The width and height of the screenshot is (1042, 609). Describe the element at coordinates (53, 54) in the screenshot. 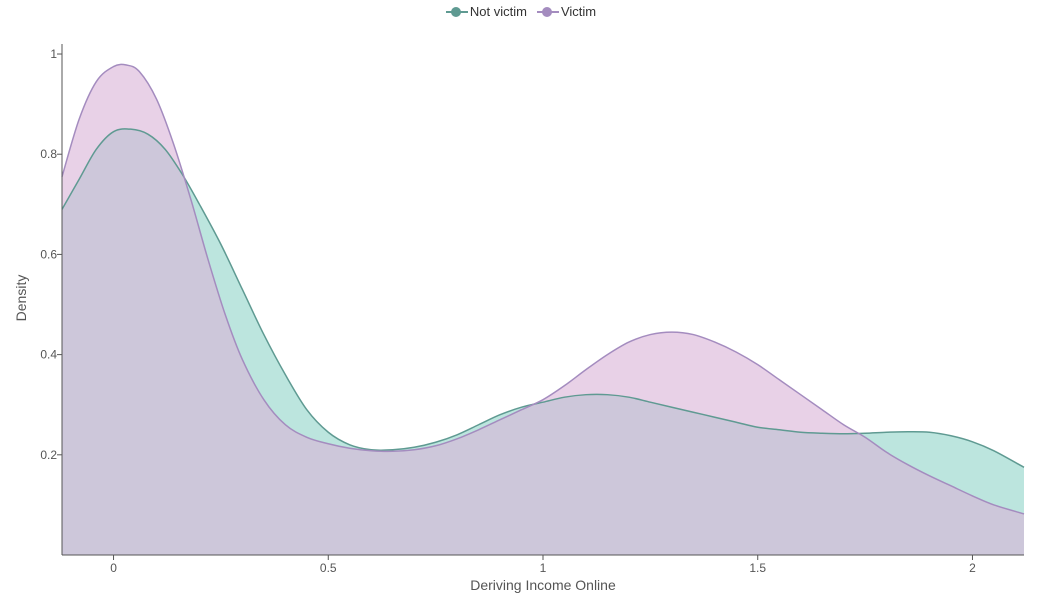

I see `y-tick-label: 1` at that location.